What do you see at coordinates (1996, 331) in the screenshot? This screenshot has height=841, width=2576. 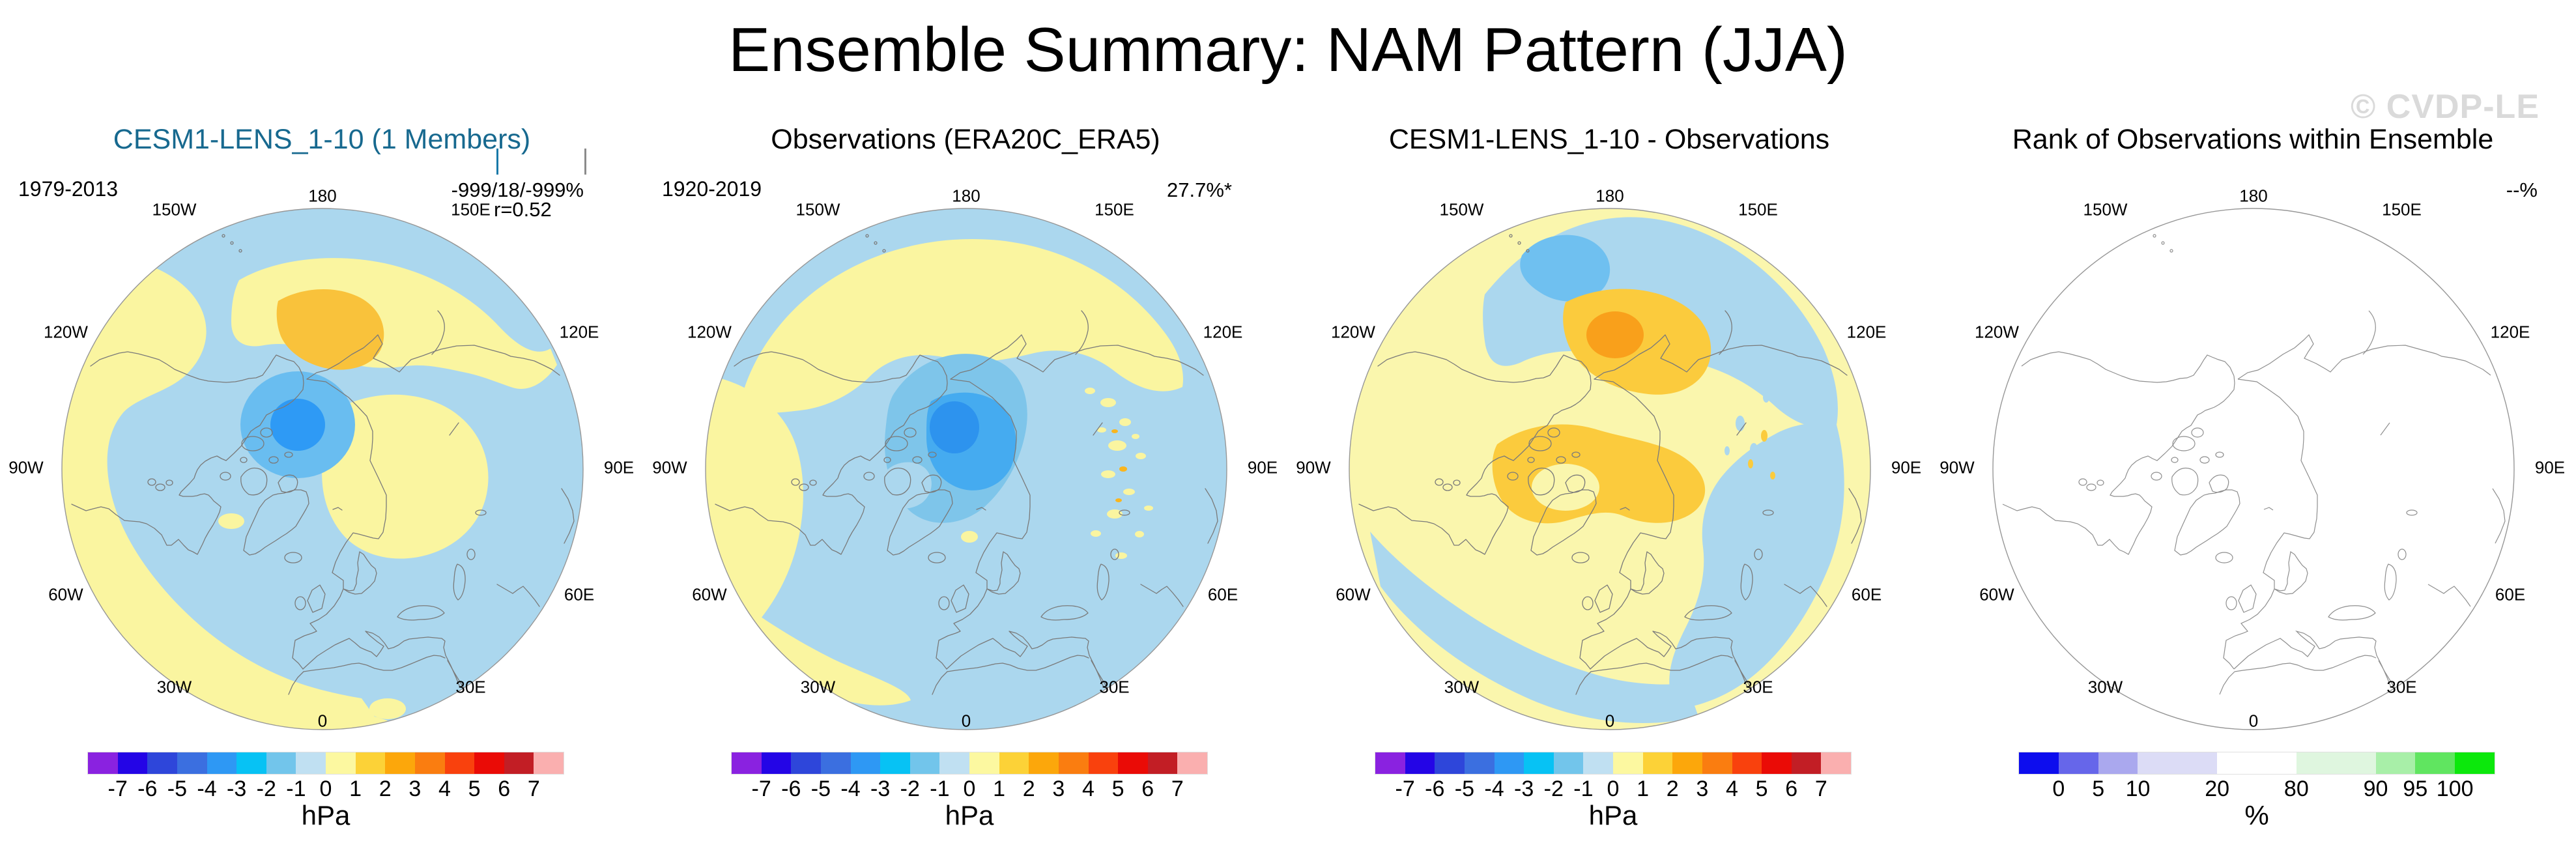 I see `lon-label-120W: 120W` at bounding box center [1996, 331].